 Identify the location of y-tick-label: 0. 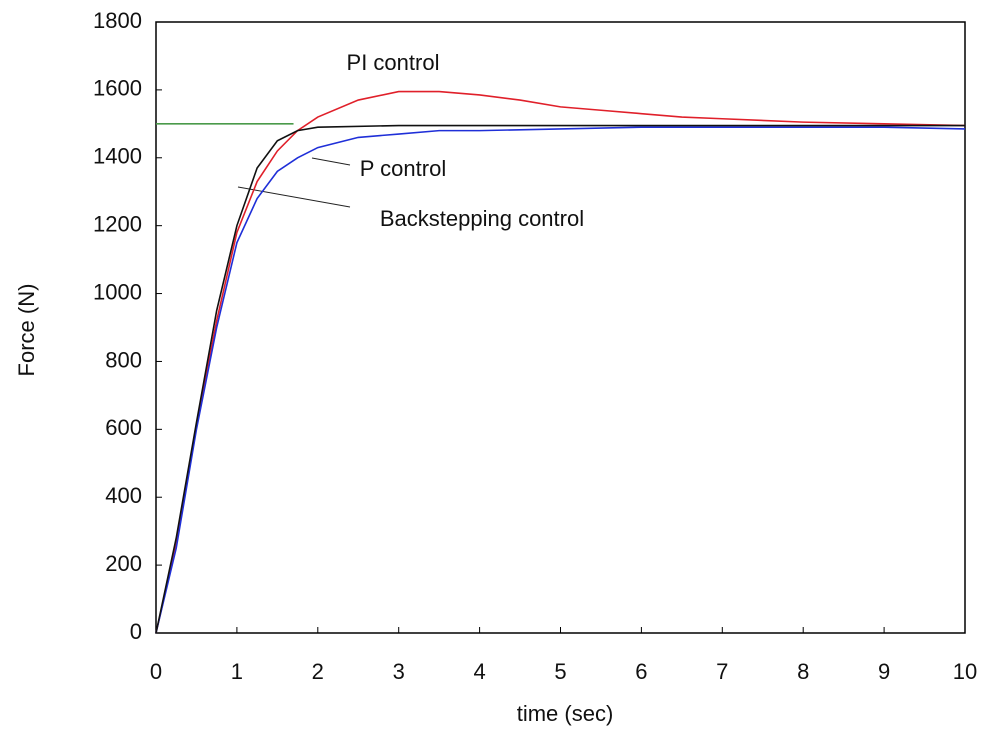
(136, 631).